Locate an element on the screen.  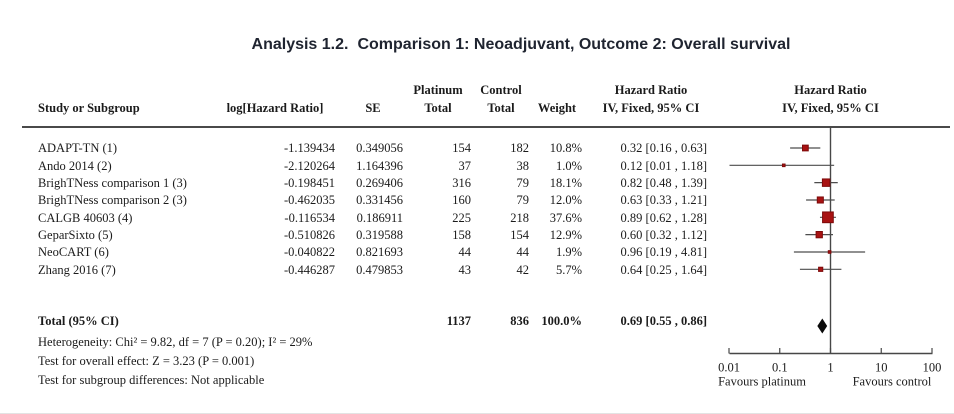
control-total-cell: 38 is located at coordinates (523, 165).